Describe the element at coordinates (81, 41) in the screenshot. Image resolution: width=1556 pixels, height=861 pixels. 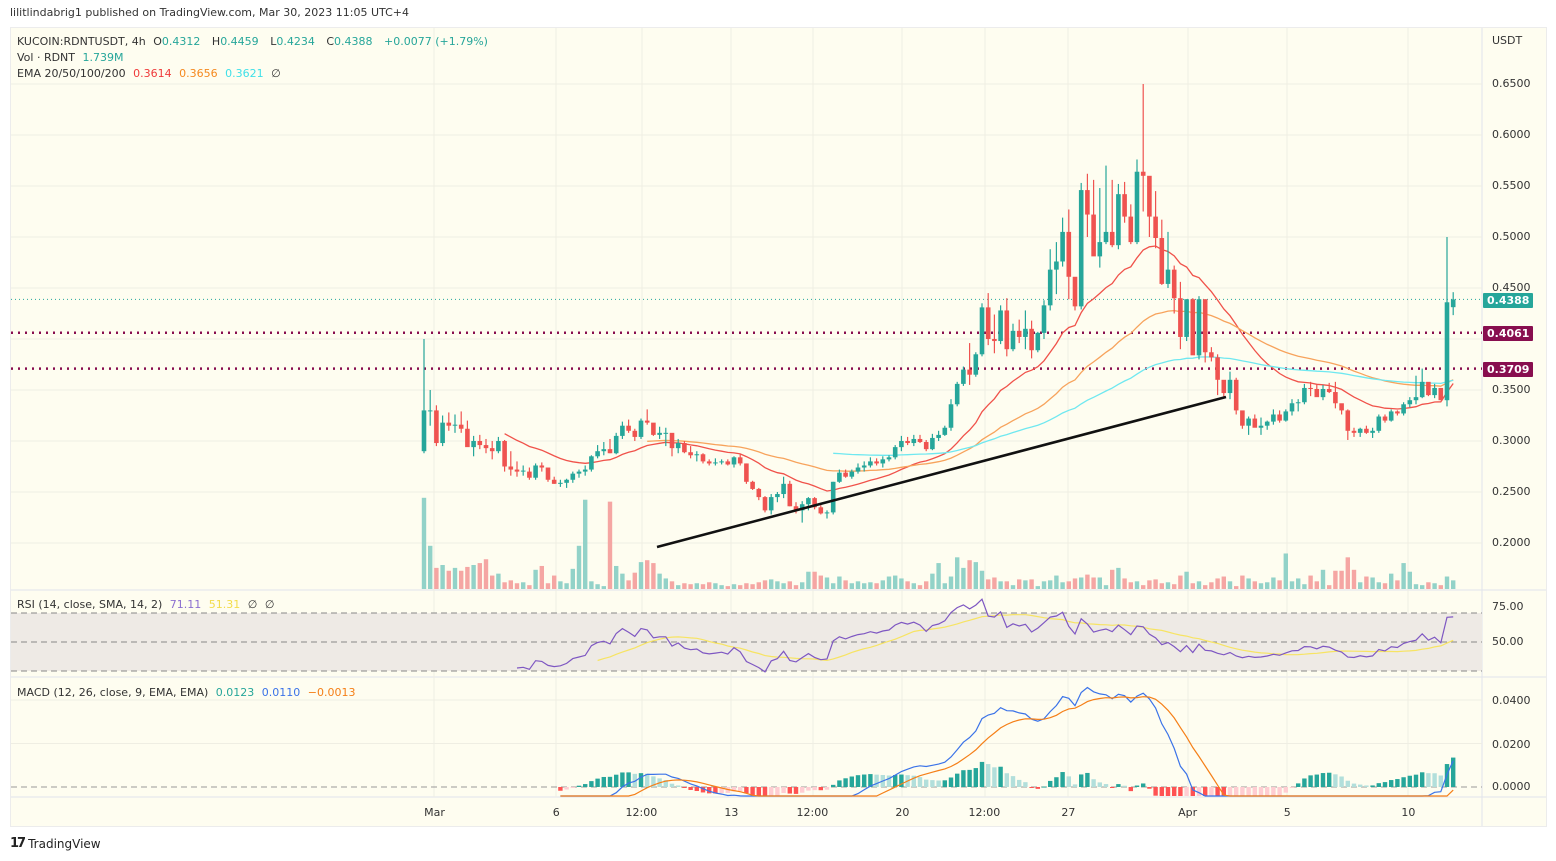
I see `symbol-name: KUCOIN:RDNTUSDT, 4h` at that location.